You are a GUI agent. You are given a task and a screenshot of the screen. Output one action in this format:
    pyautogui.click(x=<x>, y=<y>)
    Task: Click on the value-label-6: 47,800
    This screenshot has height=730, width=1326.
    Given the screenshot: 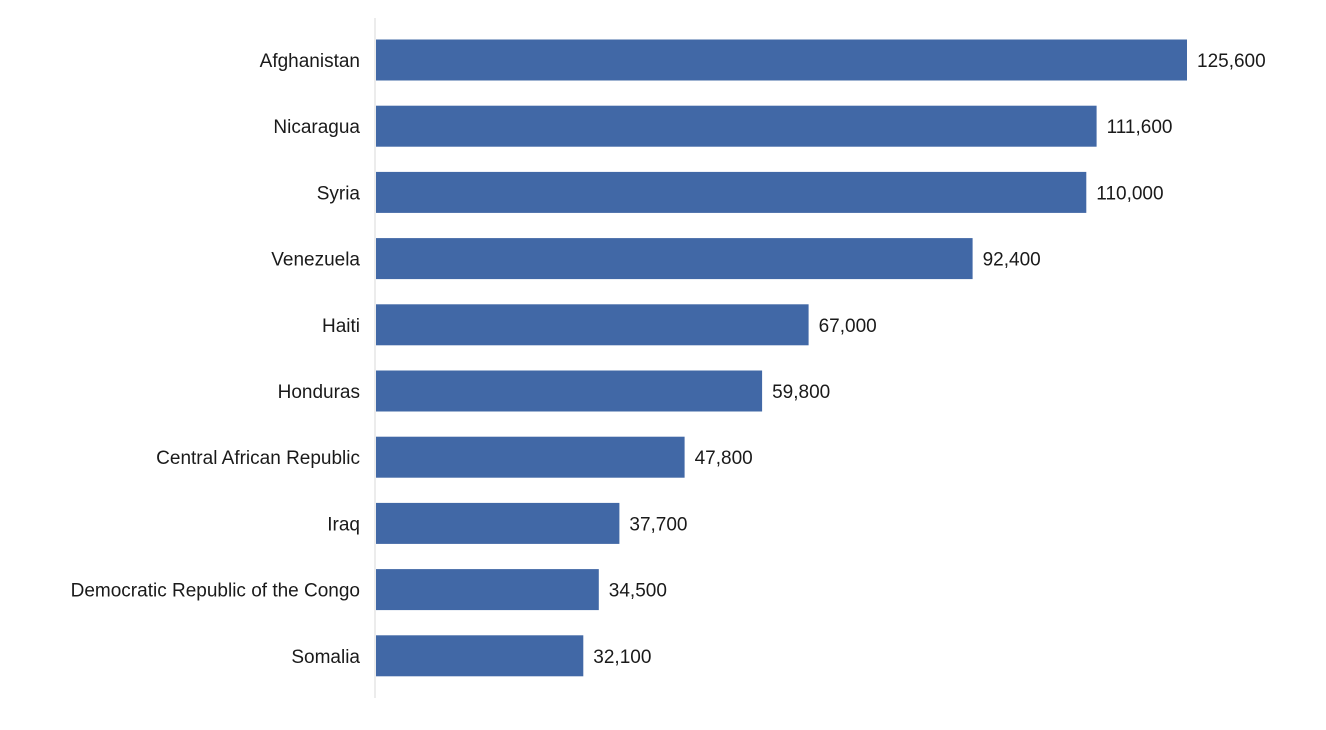 What is the action you would take?
    pyautogui.click(x=724, y=458)
    